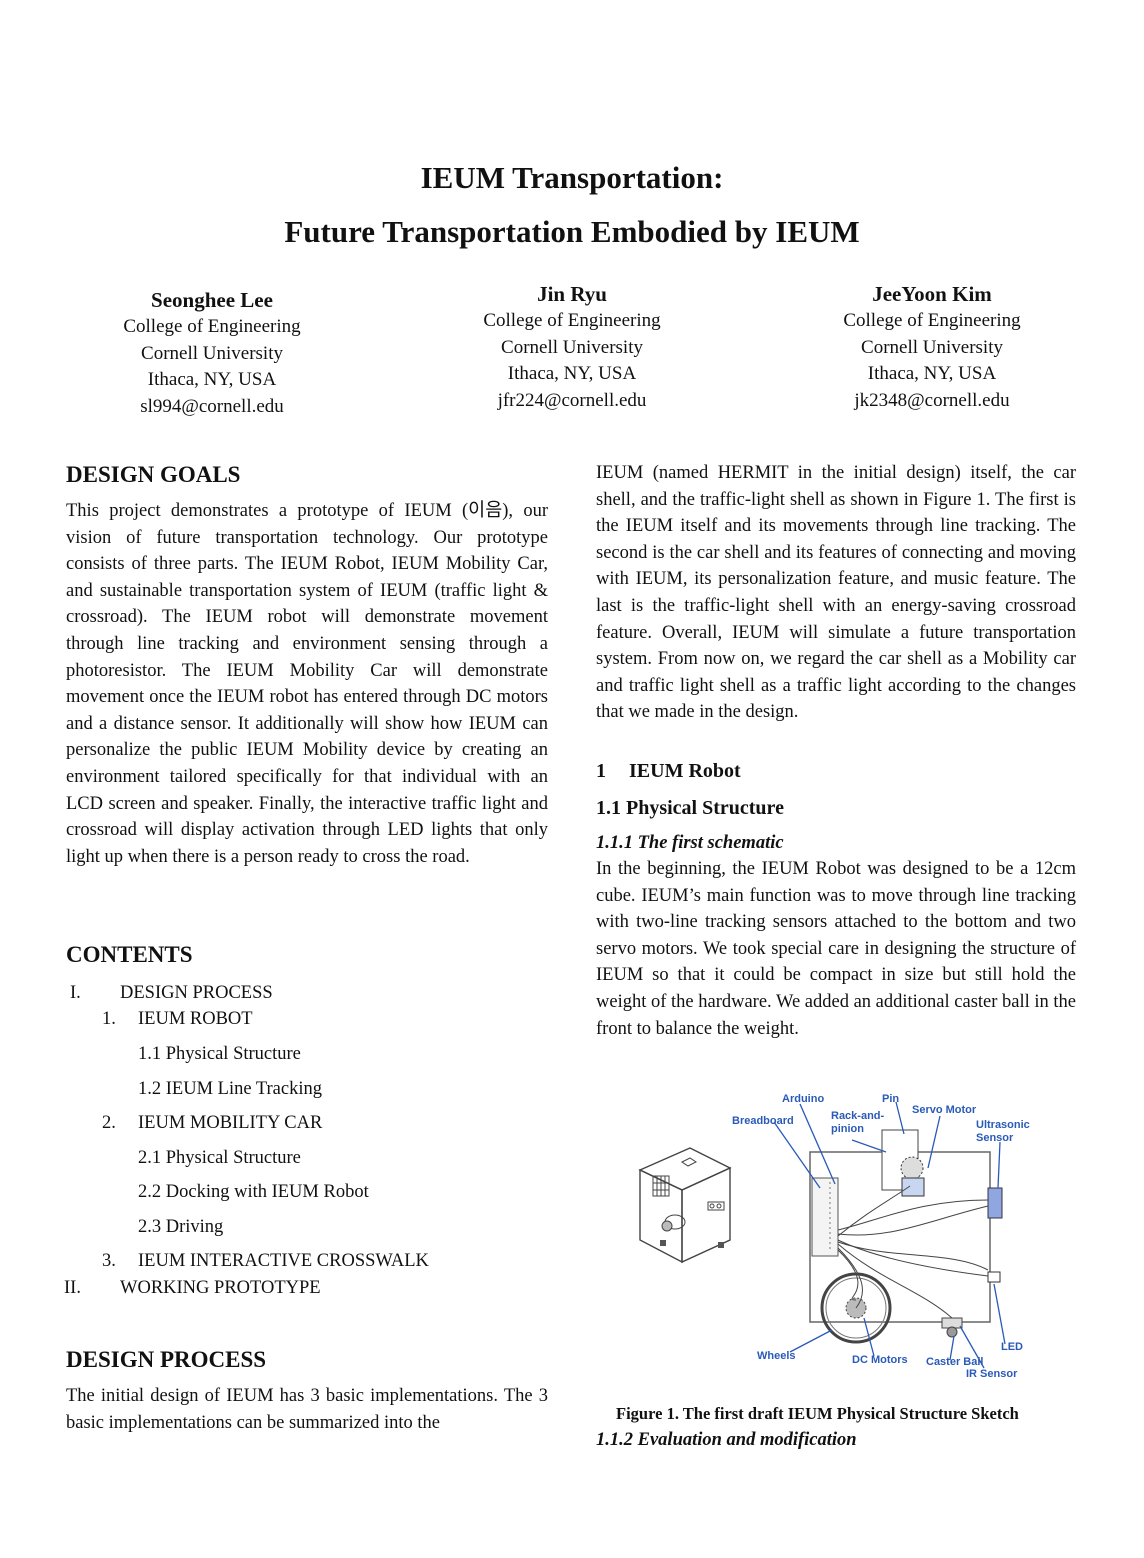 The image size is (1144, 1558). Describe the element at coordinates (995, 1138) in the screenshot. I see `figure-label-sensor: Sensor` at that location.